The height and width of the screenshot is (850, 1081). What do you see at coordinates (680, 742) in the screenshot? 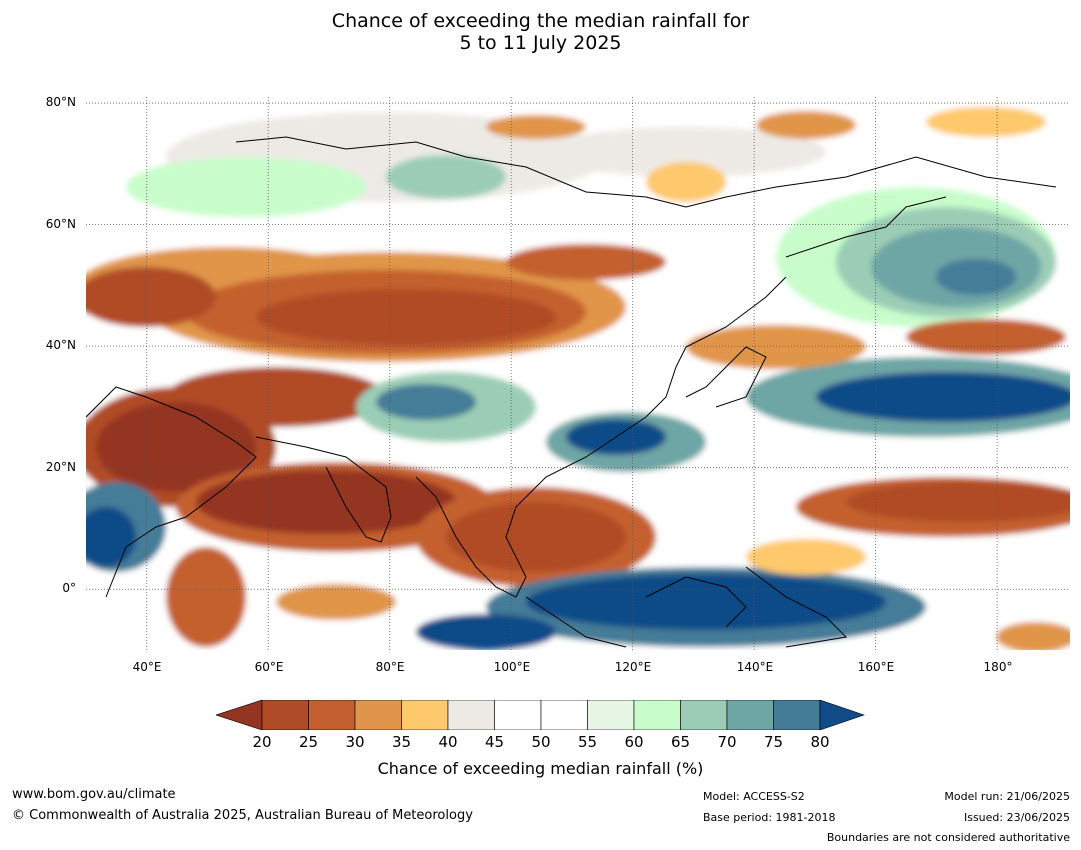
I see `colorbar-tick-label: 65` at bounding box center [680, 742].